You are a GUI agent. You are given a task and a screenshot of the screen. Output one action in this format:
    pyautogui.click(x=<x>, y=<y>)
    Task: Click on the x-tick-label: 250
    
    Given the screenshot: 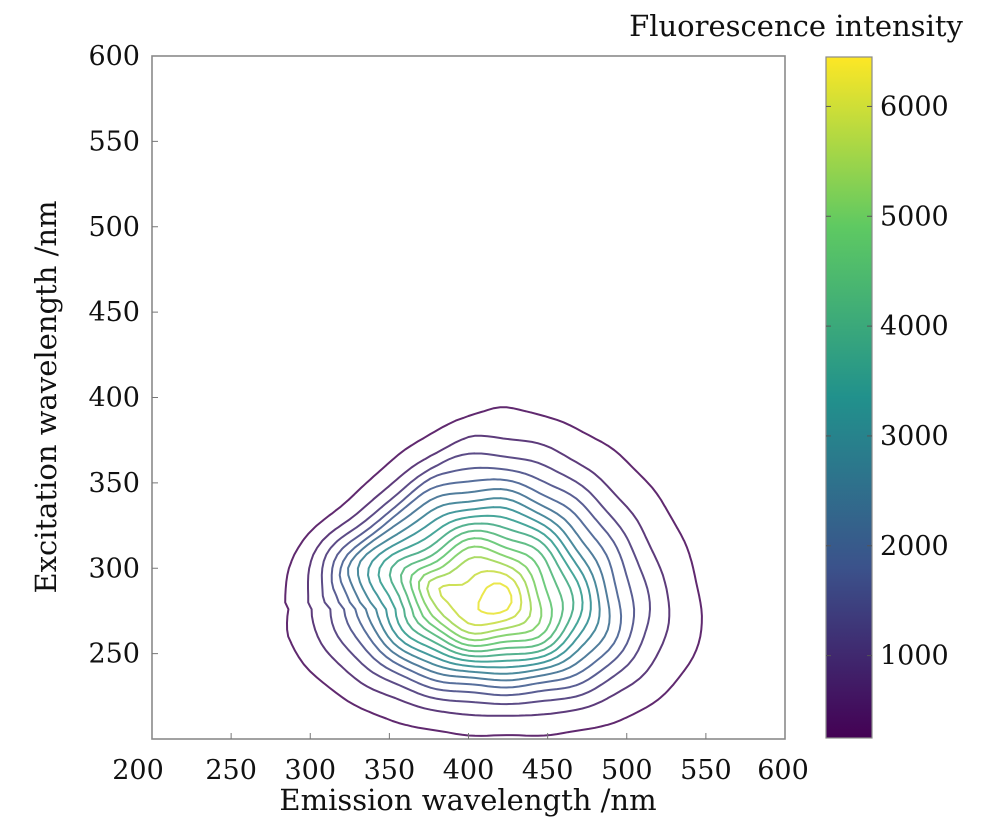 What is the action you would take?
    pyautogui.click(x=231, y=770)
    